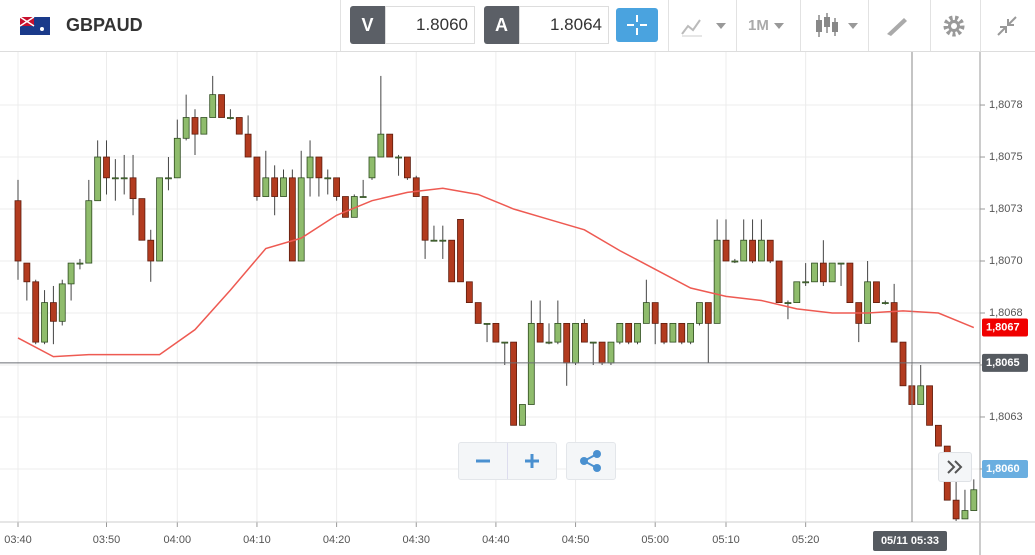 The image size is (1035, 555). Describe the element at coordinates (442, 24) in the screenshot. I see `bid-value: 1.8060` at that location.